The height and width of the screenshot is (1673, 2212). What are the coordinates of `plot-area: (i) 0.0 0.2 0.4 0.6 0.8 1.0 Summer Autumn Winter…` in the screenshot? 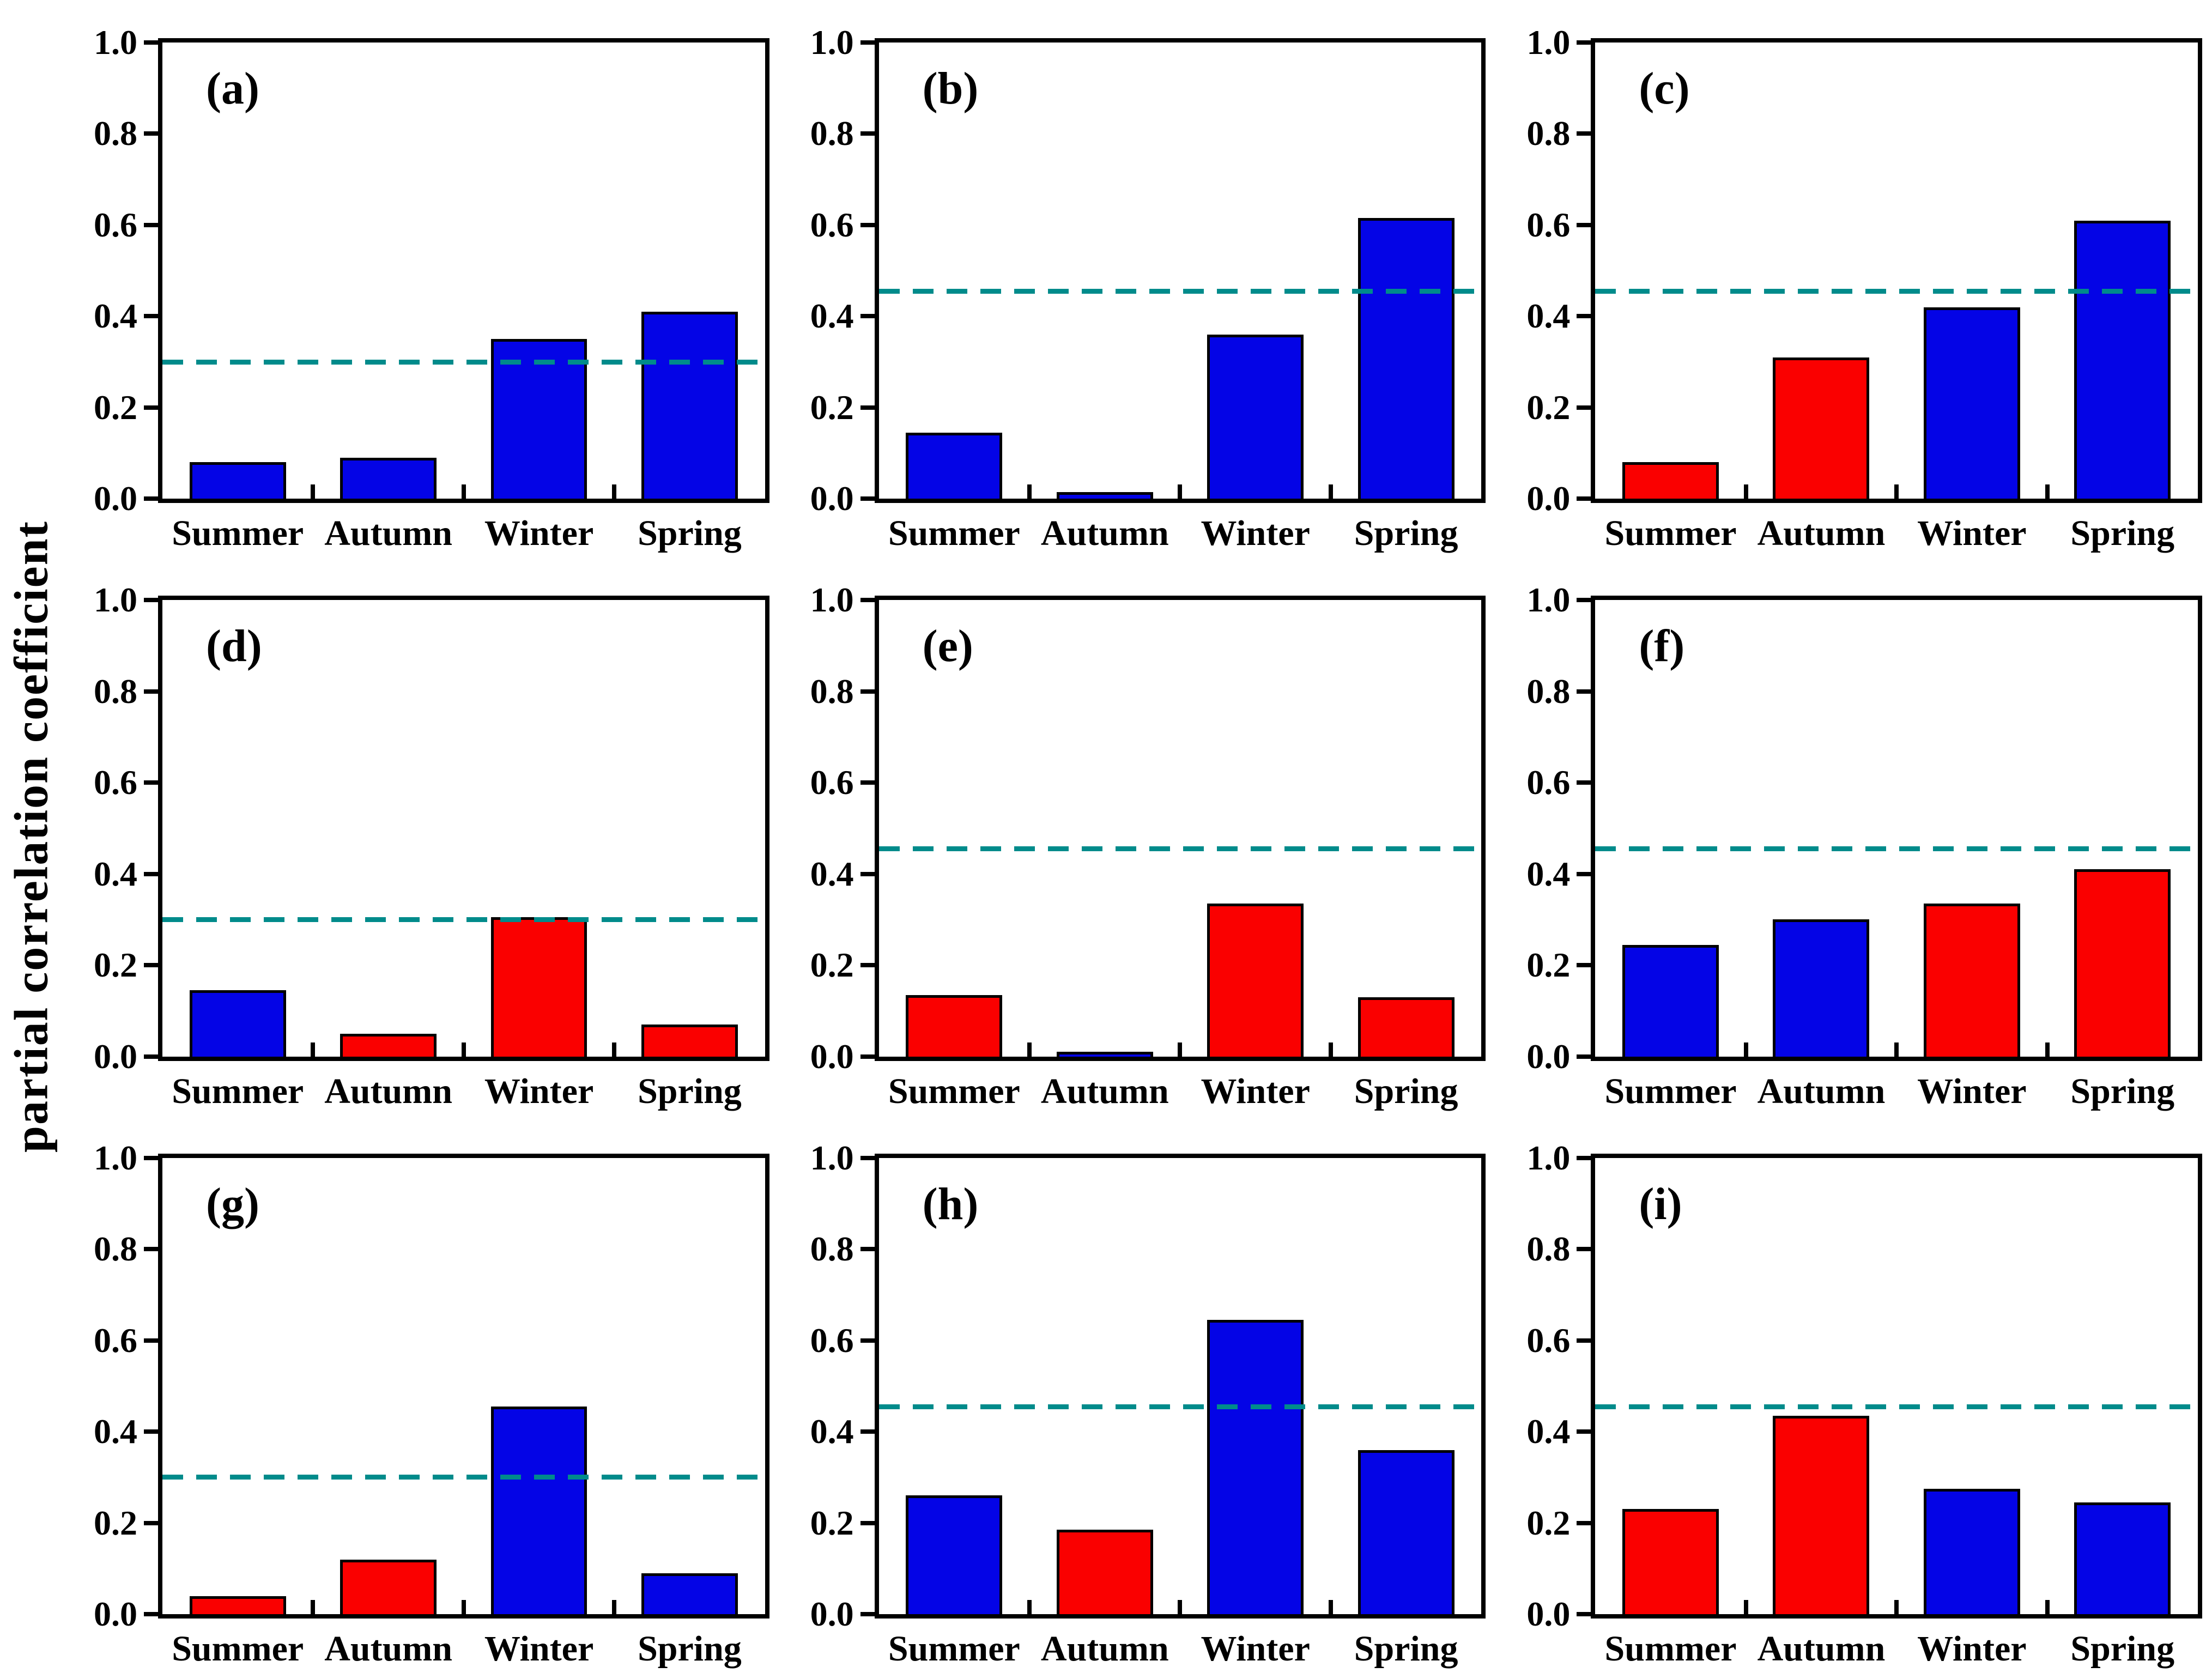 It's located at (1864, 1403).